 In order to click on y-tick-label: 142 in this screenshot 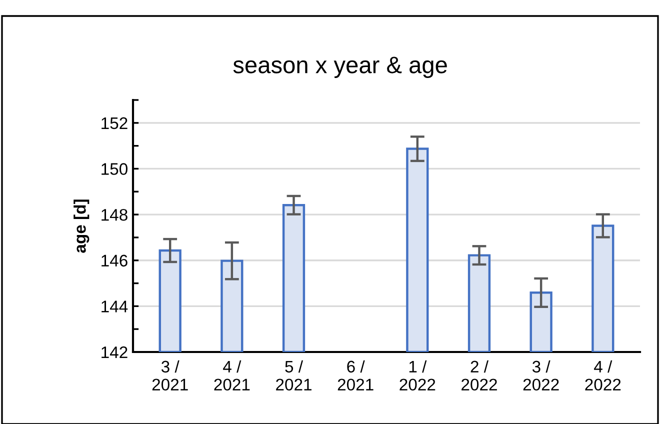, I will do `click(115, 352)`.